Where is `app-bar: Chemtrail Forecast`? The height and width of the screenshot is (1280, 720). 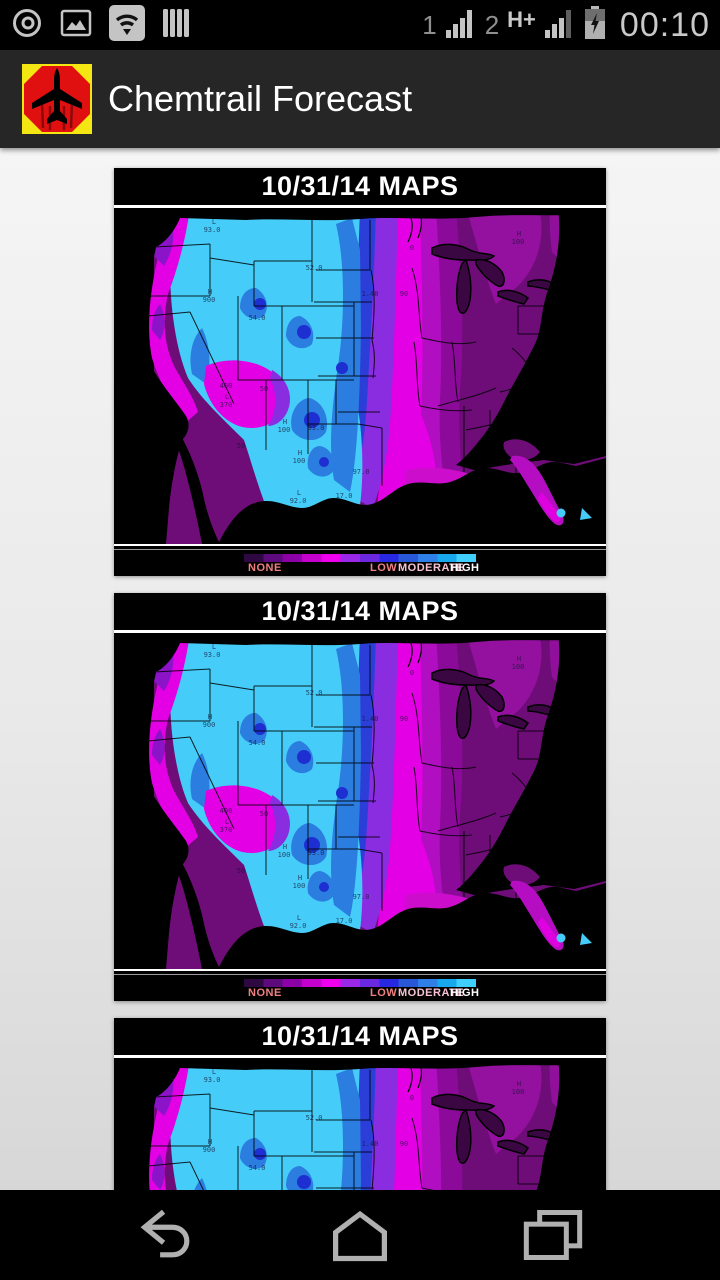
app-bar: Chemtrail Forecast is located at coordinates (360, 99).